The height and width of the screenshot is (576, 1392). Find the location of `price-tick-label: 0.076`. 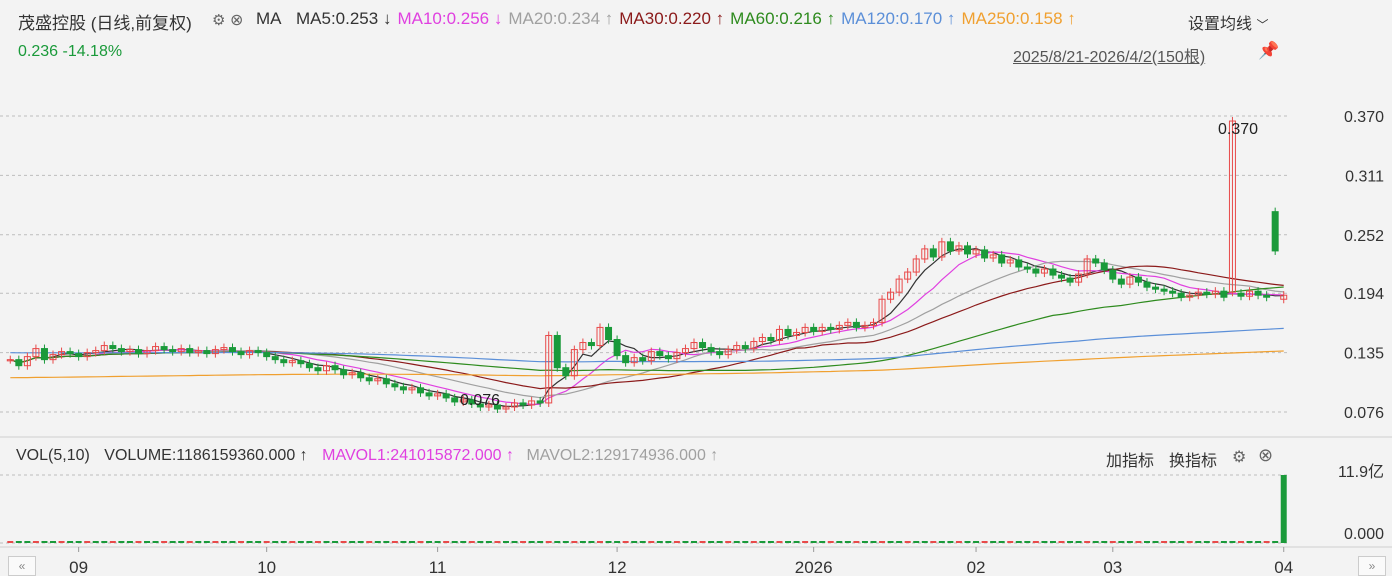

price-tick-label: 0.076 is located at coordinates (1364, 413).